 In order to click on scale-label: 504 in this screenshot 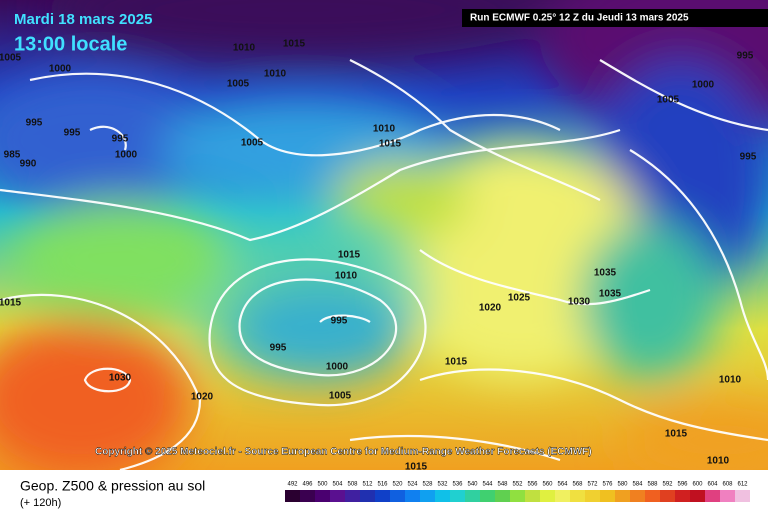, I will do `click(337, 485)`.